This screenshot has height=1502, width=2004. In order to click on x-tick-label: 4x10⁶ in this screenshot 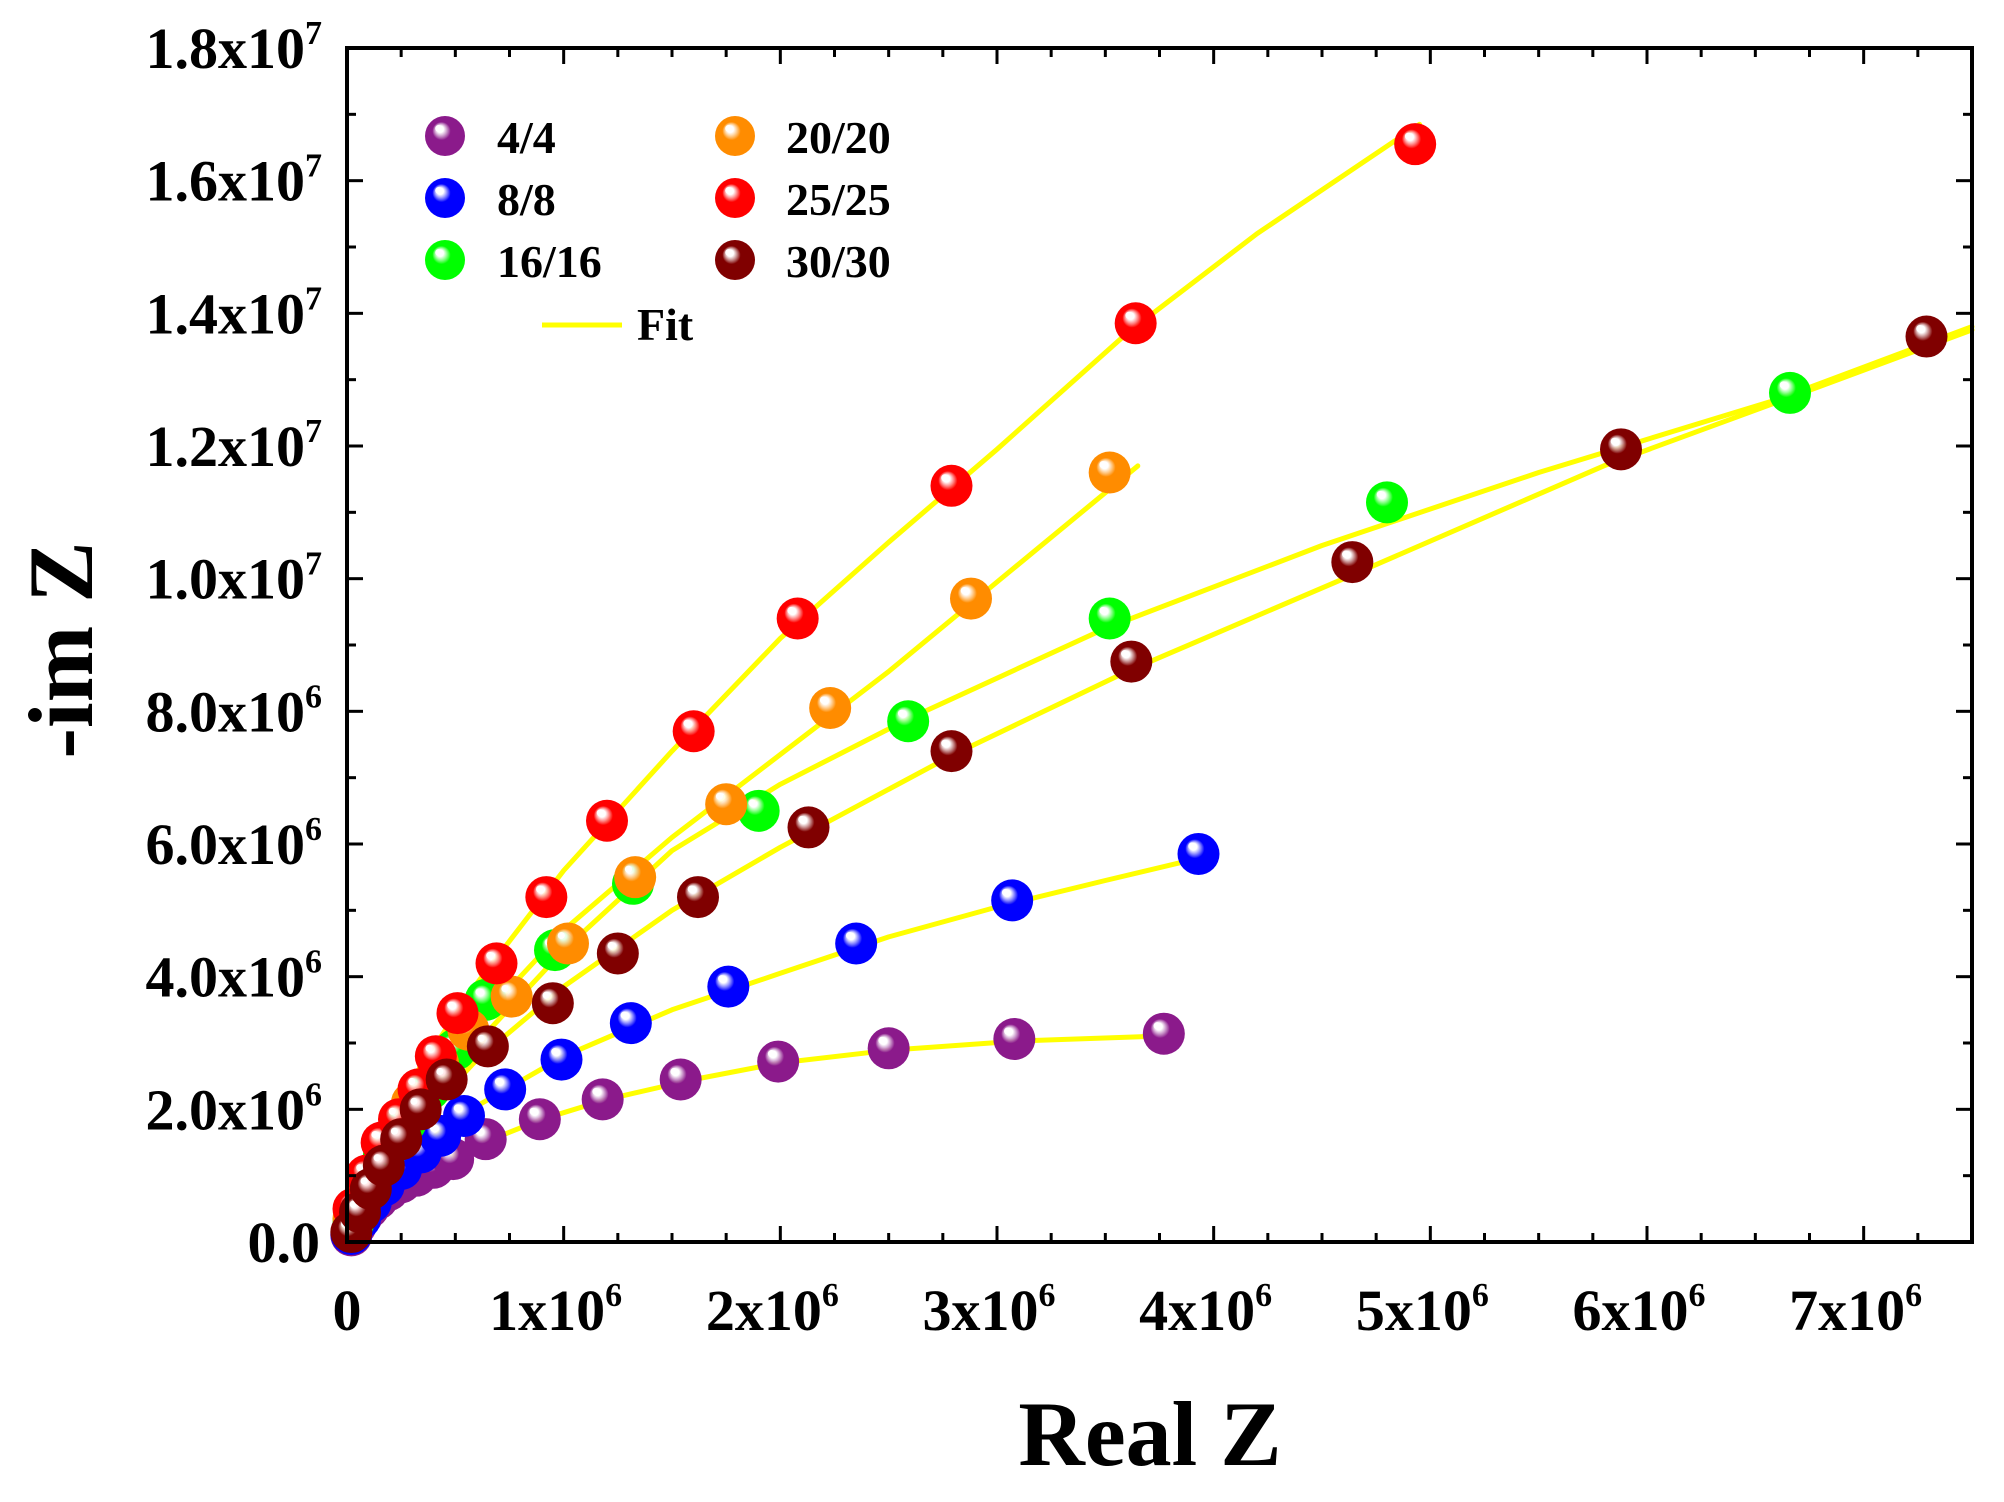, I will do `click(1205, 1310)`.